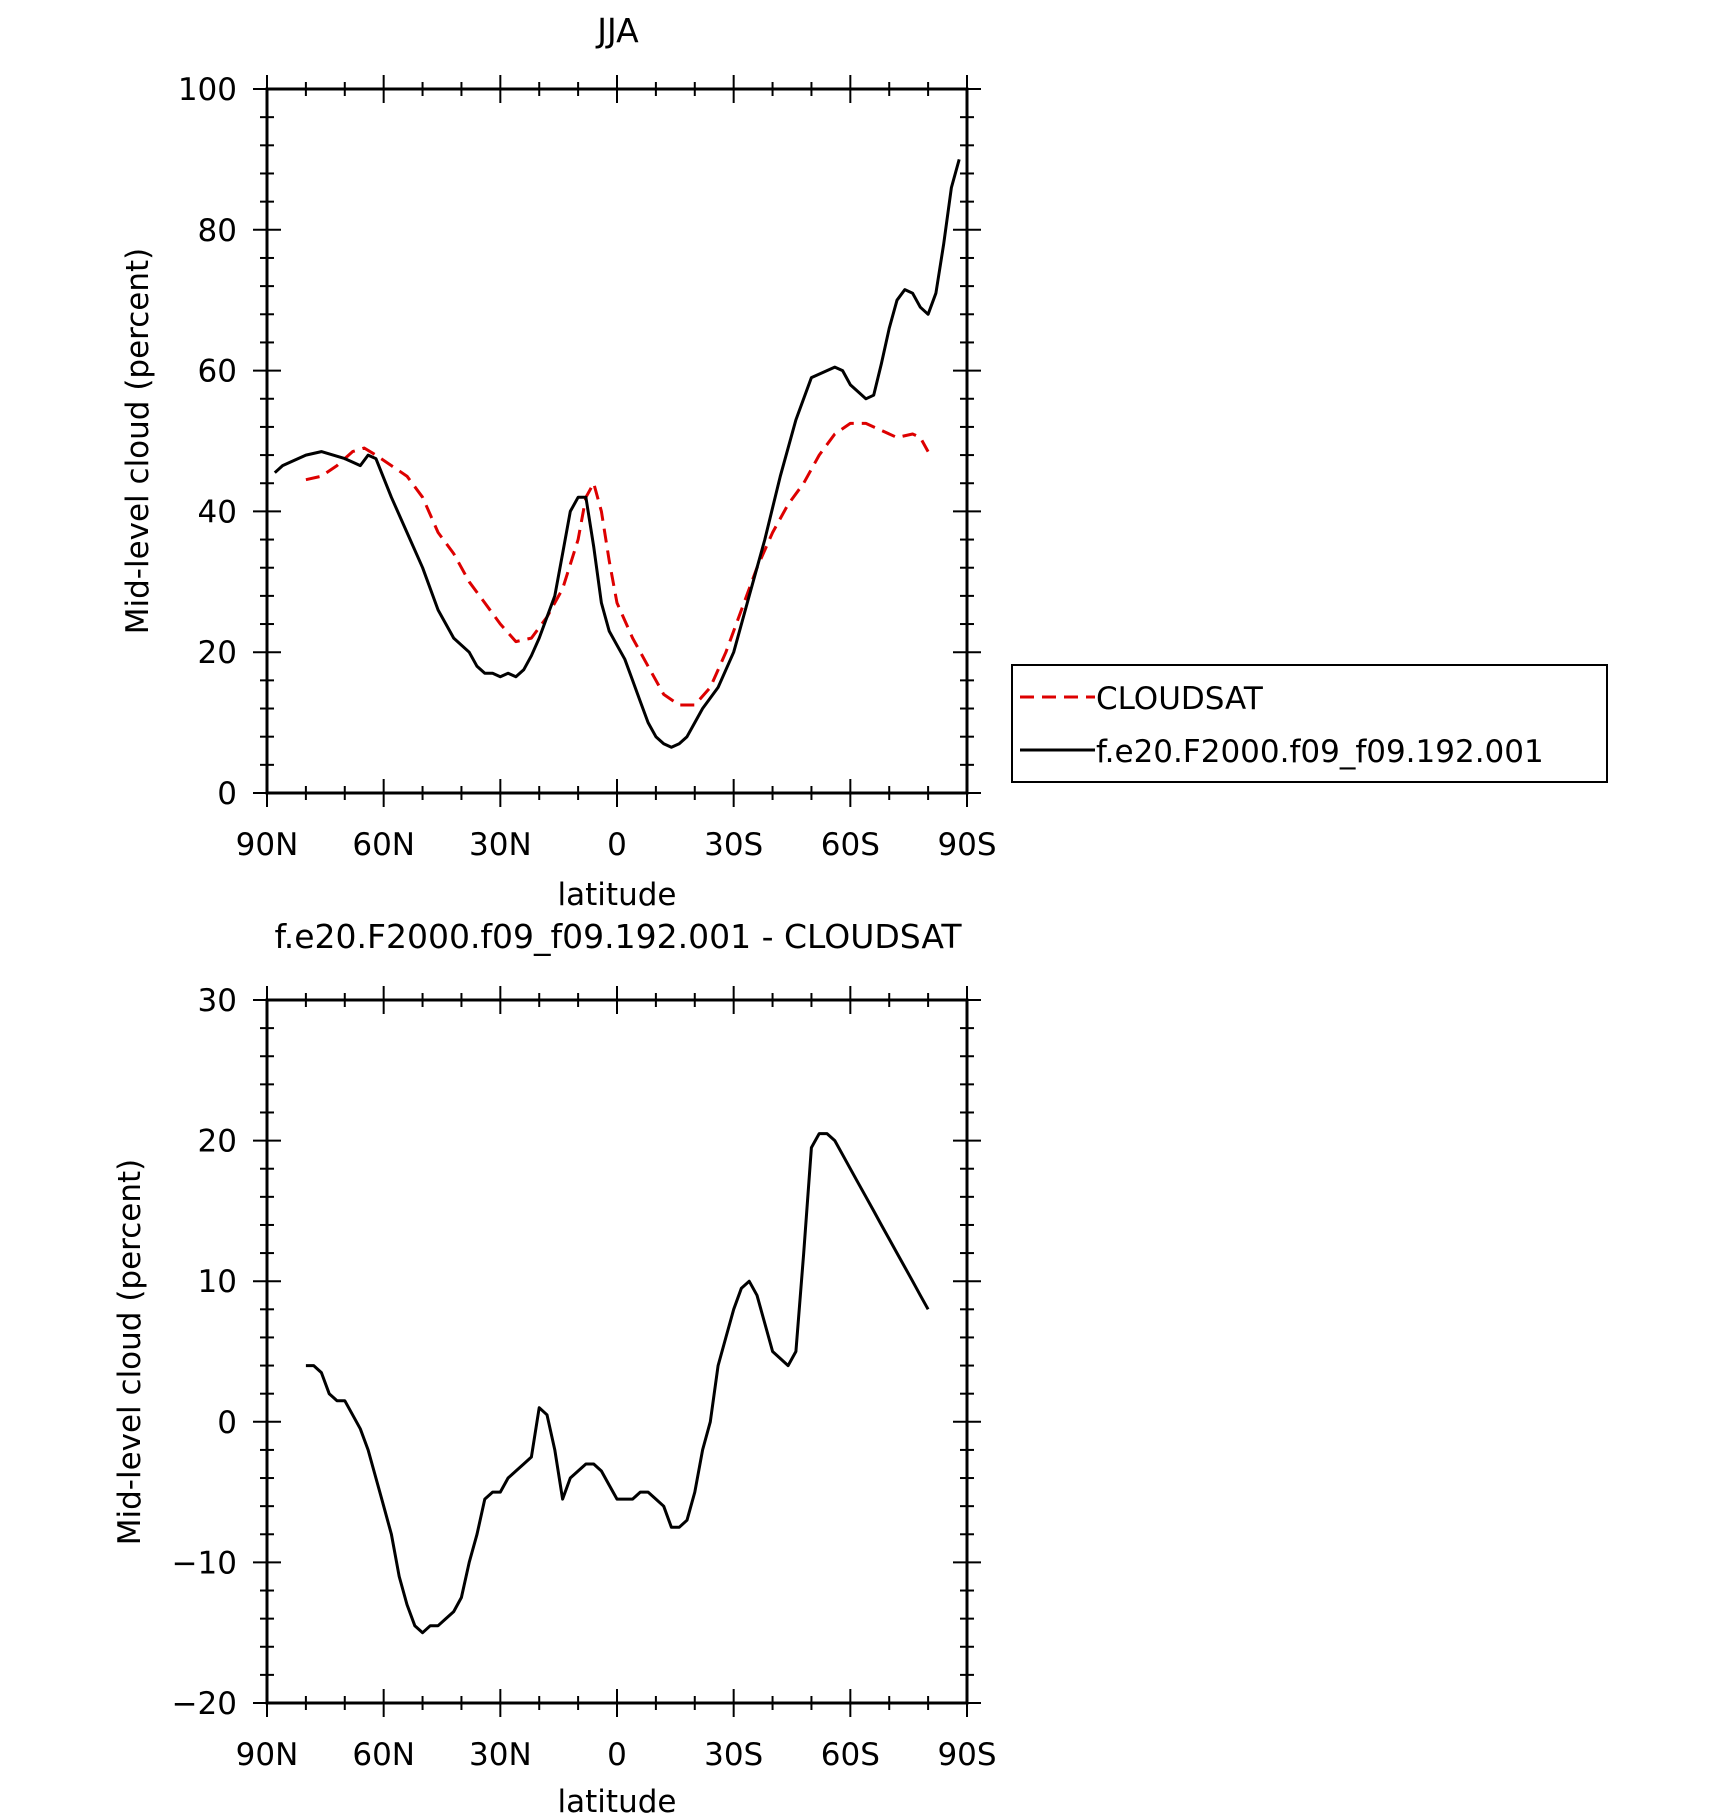 The height and width of the screenshot is (1816, 1710). I want to click on y-tick-label: 30, so click(217, 1001).